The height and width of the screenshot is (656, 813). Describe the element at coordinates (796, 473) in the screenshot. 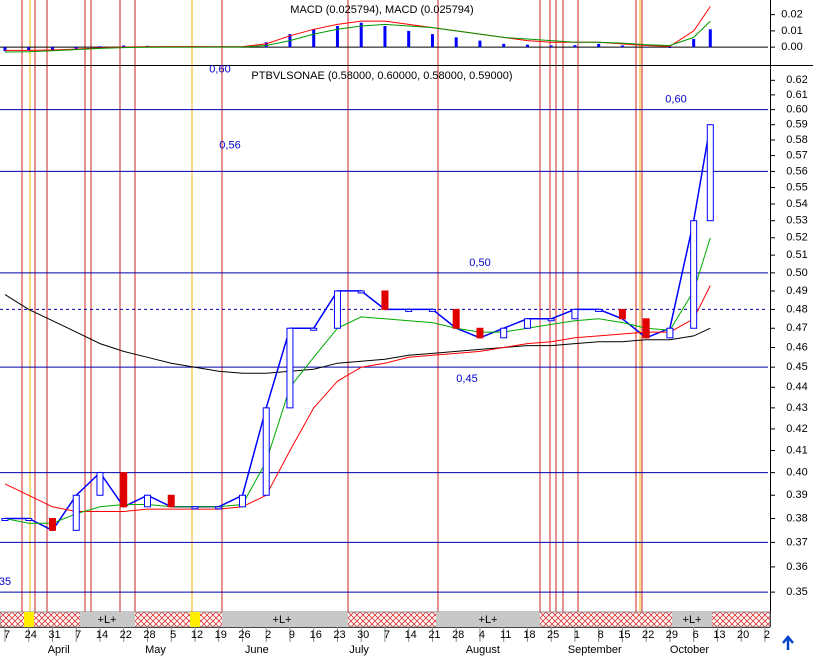

I see `y-tick-label: 0.40` at that location.